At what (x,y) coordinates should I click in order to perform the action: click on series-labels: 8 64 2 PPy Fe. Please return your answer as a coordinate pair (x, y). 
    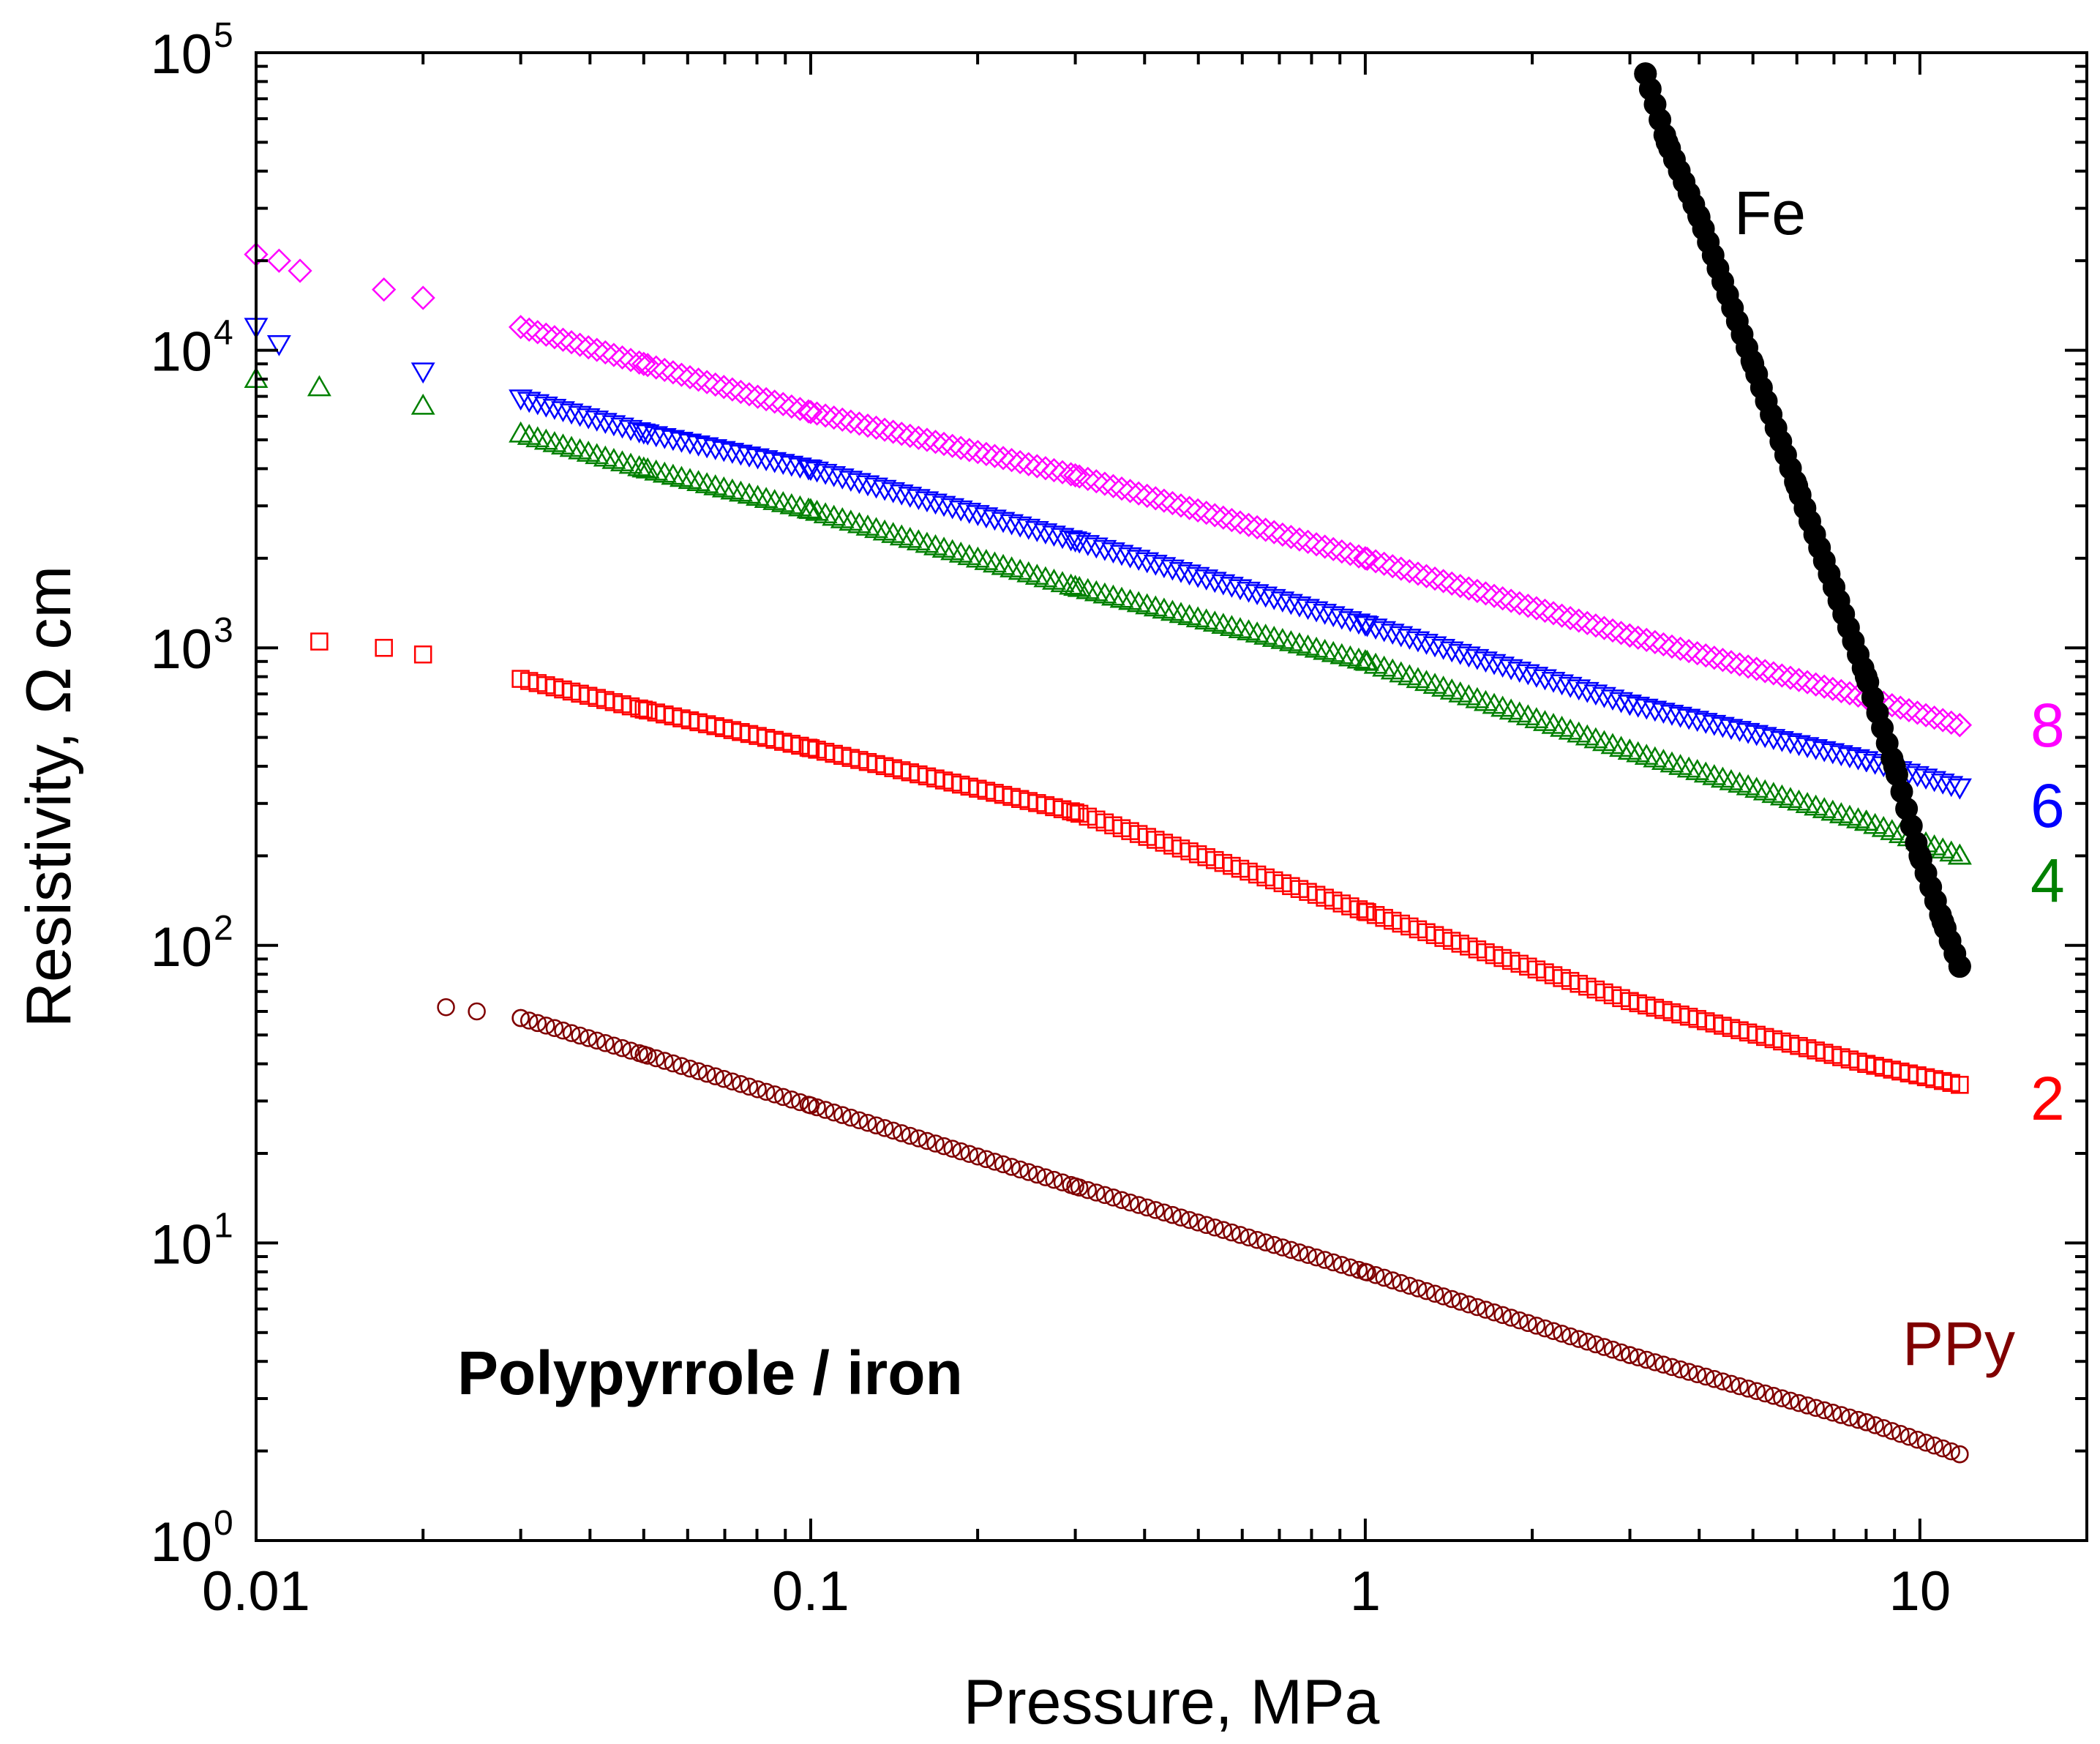
    Looking at the image, I should click on (1900, 778).